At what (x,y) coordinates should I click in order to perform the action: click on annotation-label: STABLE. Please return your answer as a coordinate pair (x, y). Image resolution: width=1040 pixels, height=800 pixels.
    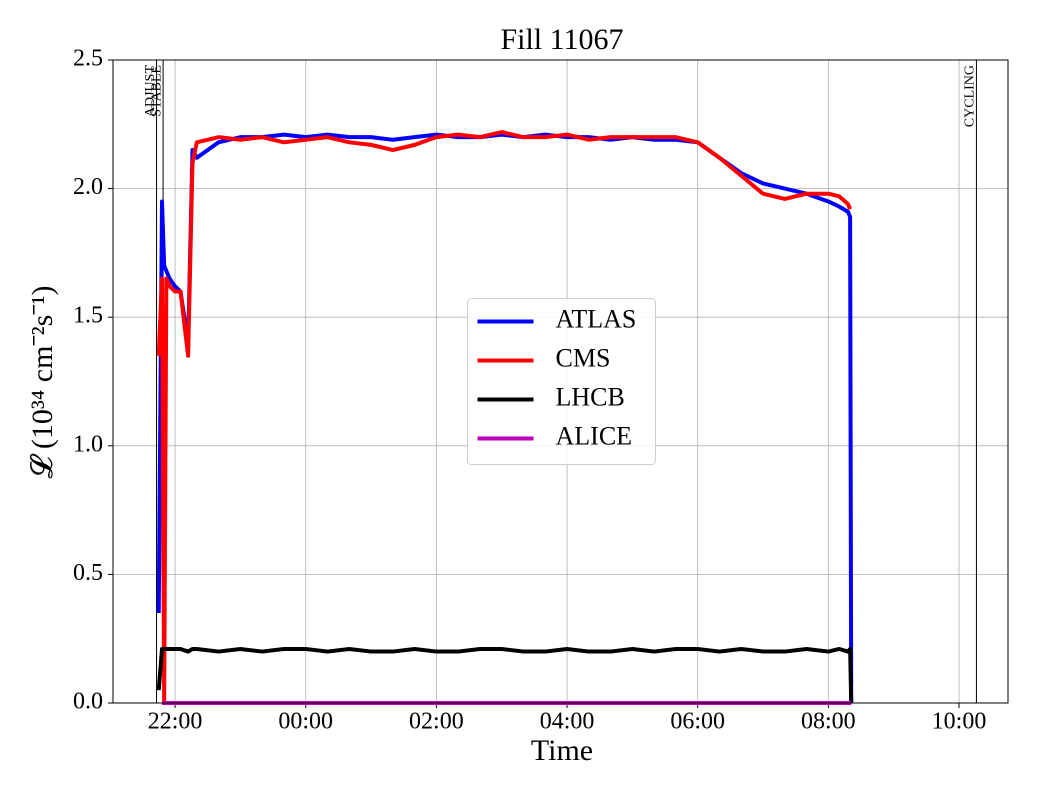
    Looking at the image, I should click on (156, 91).